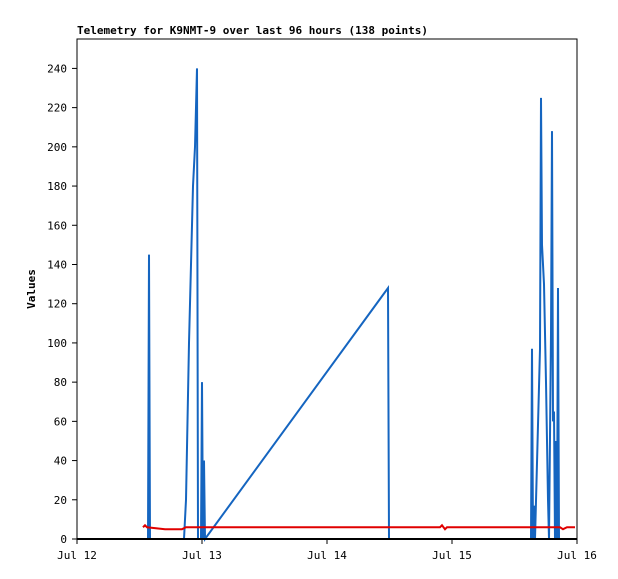 This screenshot has width=618, height=579. I want to click on y-tick-label: 180, so click(57, 186).